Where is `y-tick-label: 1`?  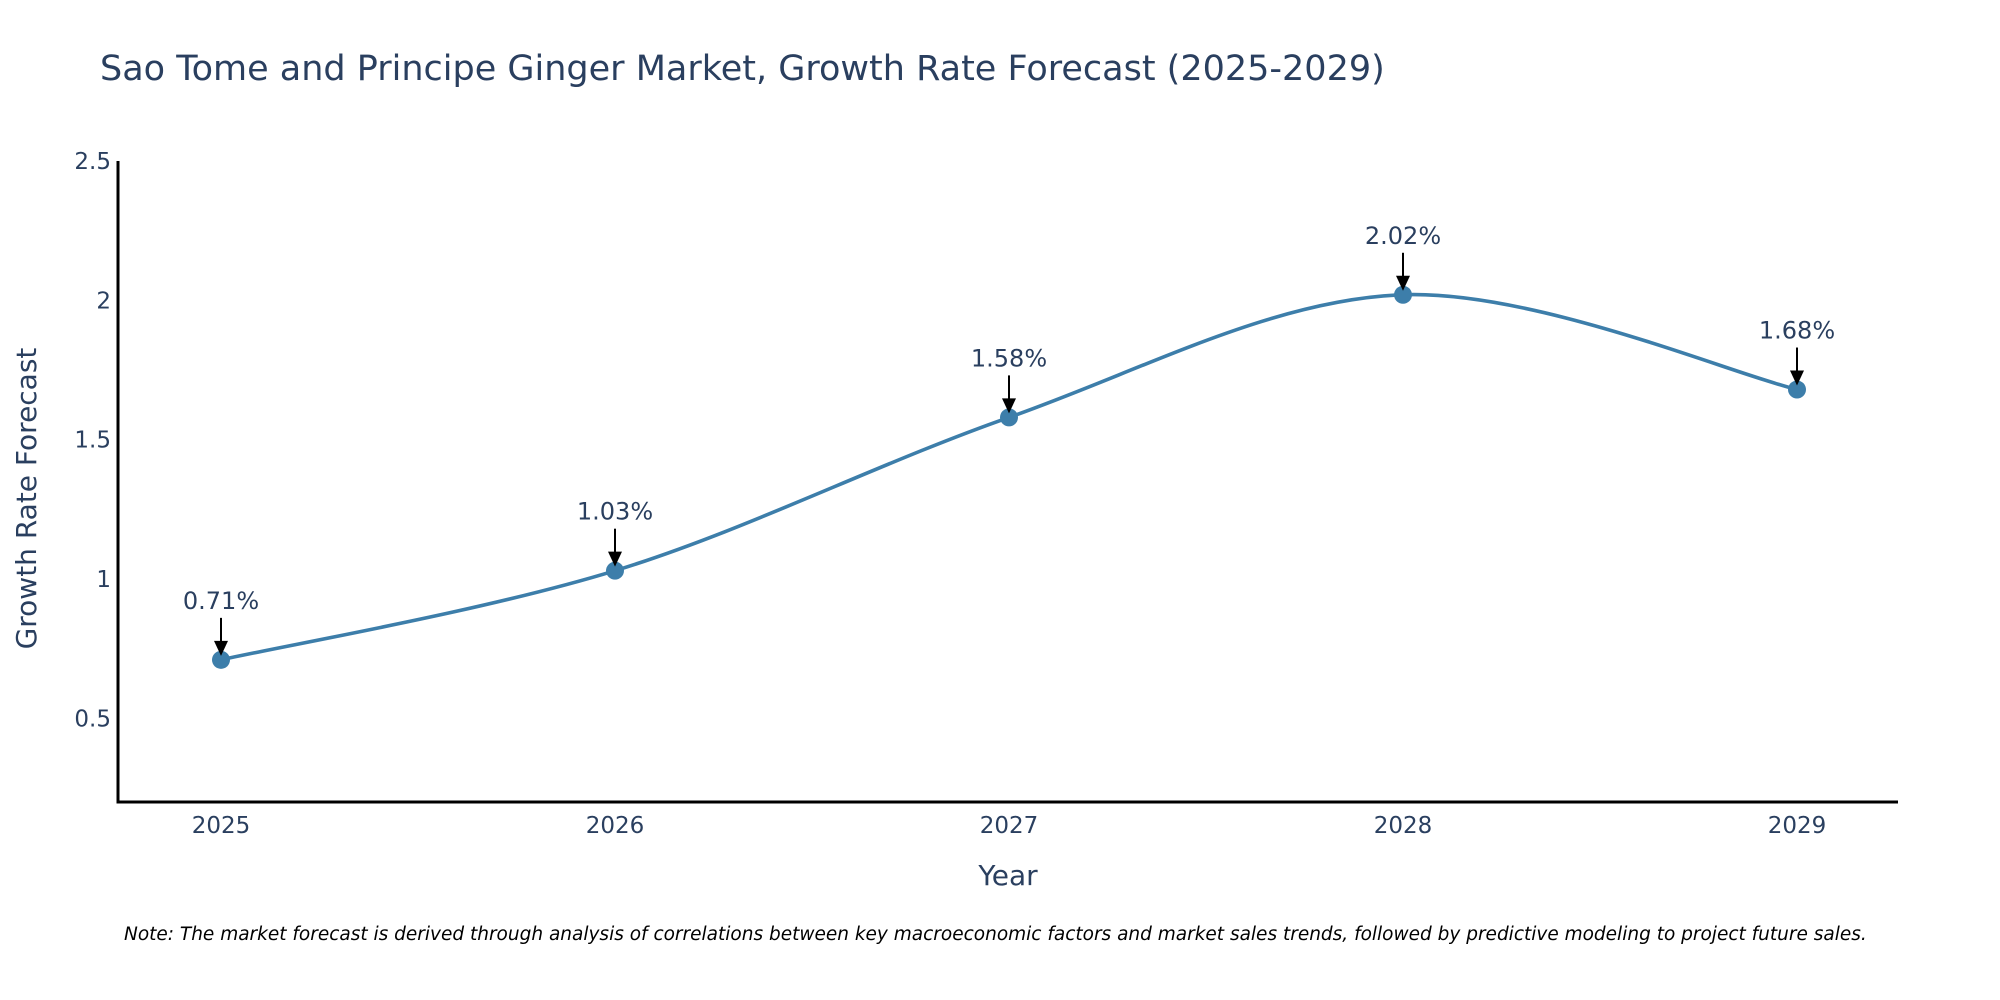 y-tick-label: 1 is located at coordinates (103, 580).